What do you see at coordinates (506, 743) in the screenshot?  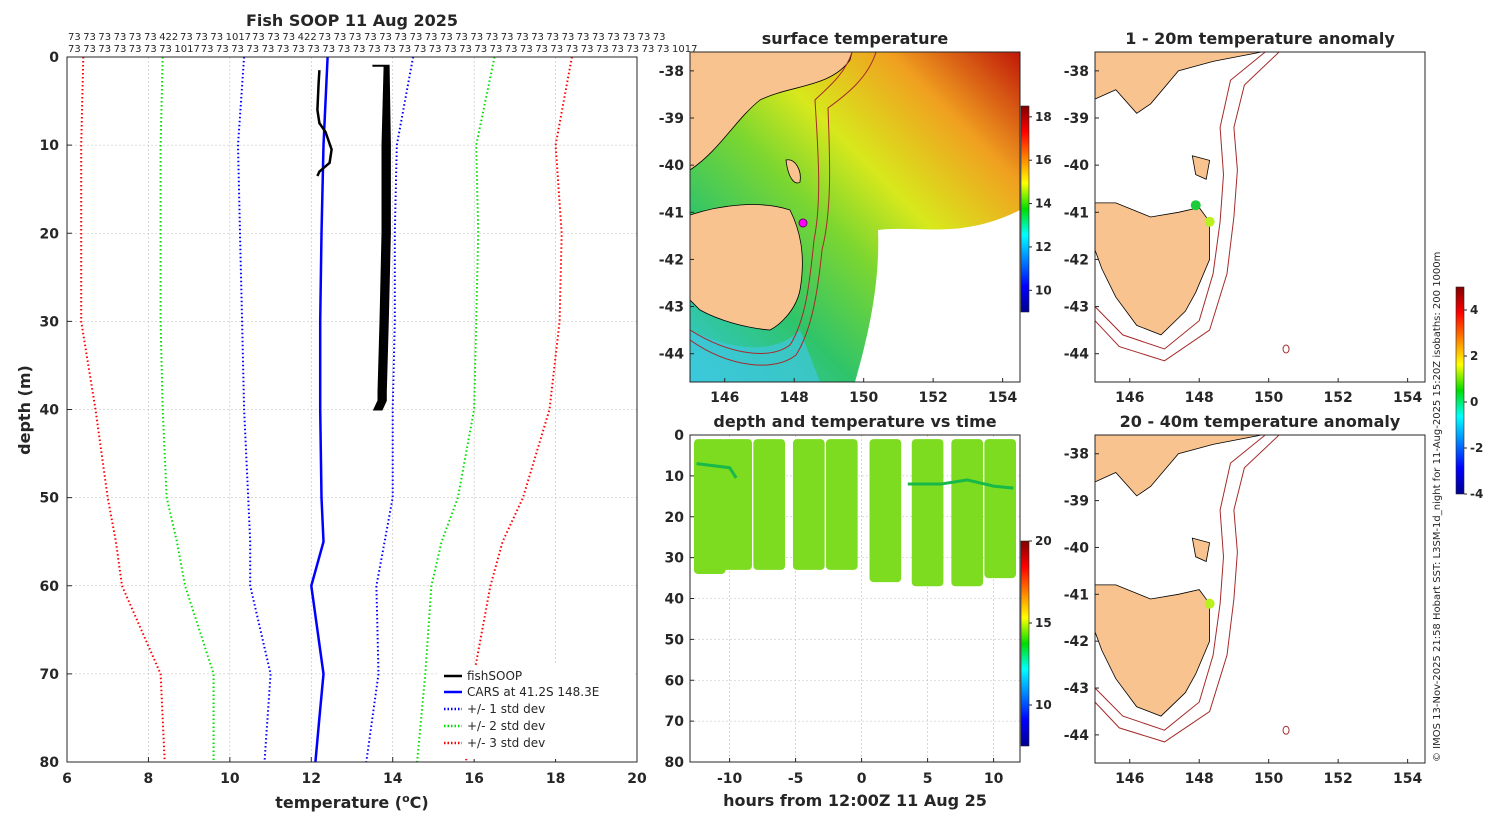 I see `legend-3std: +/- 3 std dev` at bounding box center [506, 743].